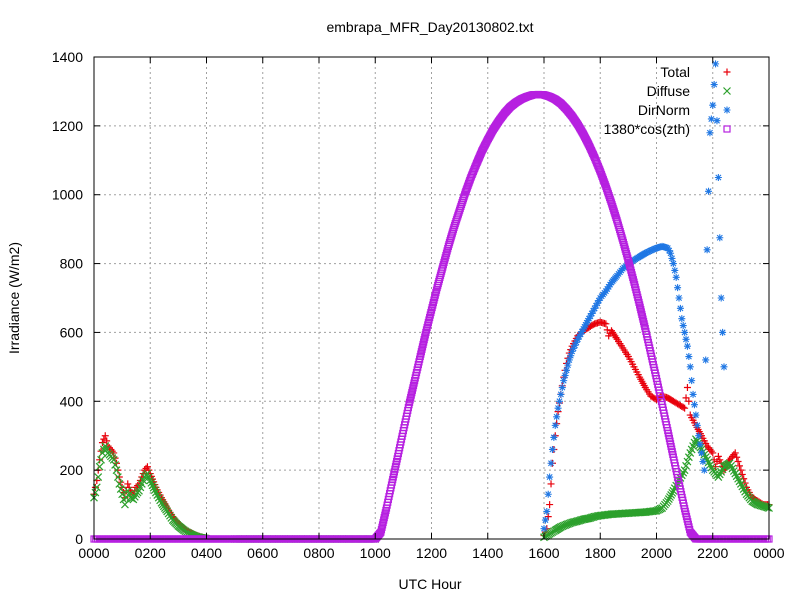 Image resolution: width=800 pixels, height=605 pixels. What do you see at coordinates (429, 584) in the screenshot?
I see `x-axis-label: UTC Hour` at bounding box center [429, 584].